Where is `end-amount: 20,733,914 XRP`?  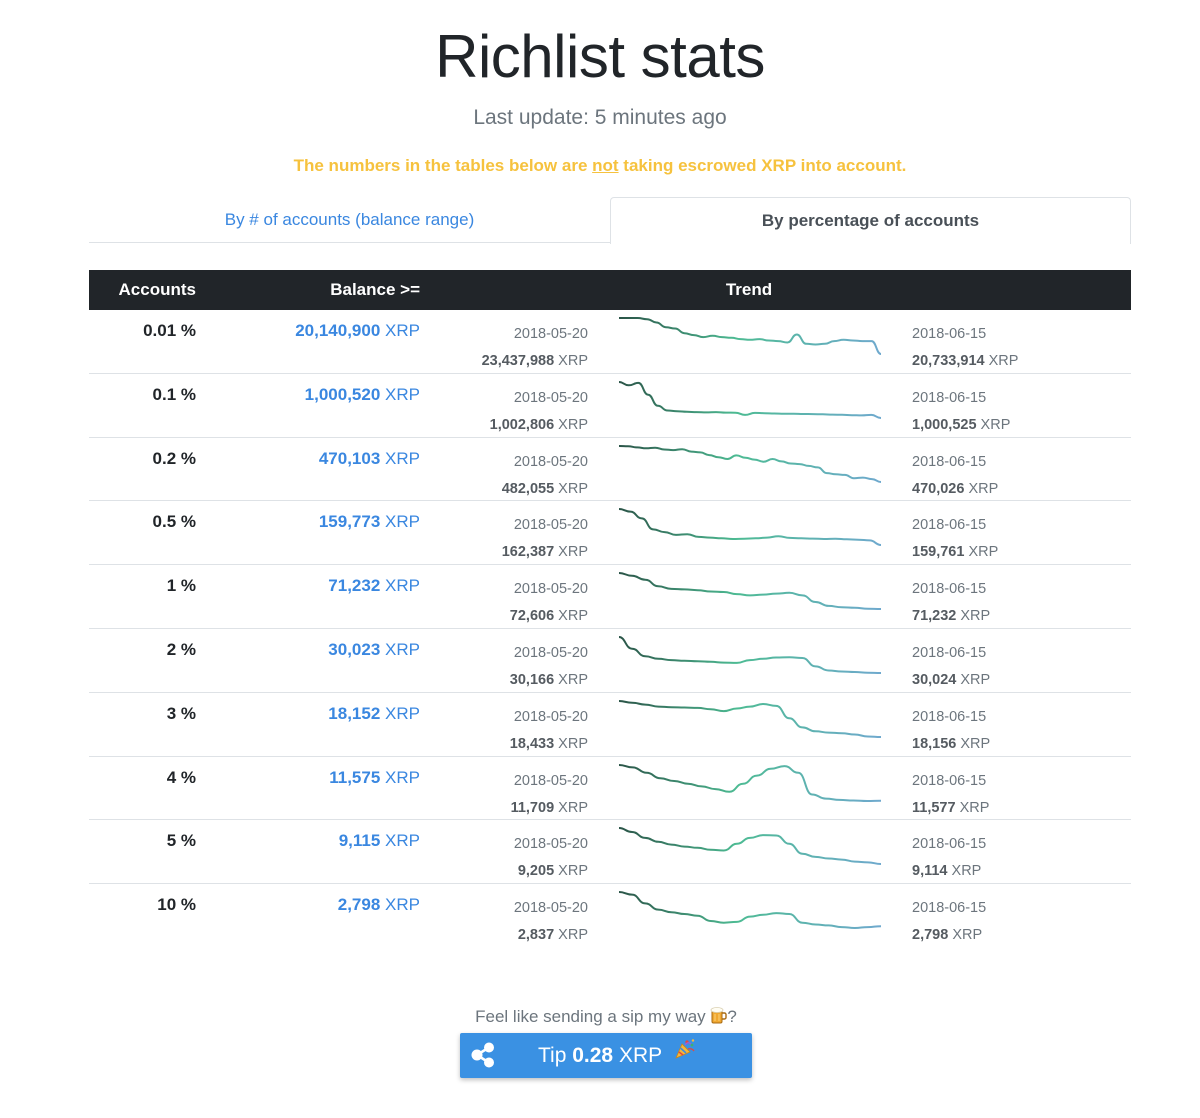 end-amount: 20,733,914 XRP is located at coordinates (1012, 361).